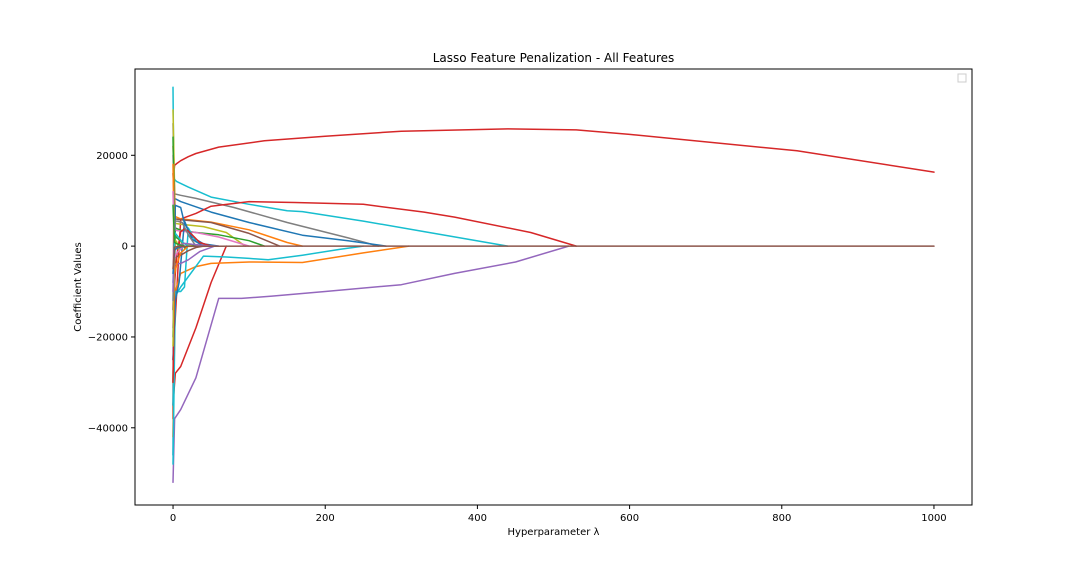 This screenshot has width=1080, height=576. I want to click on x-axis-title: Hyperparameter λ, so click(554, 532).